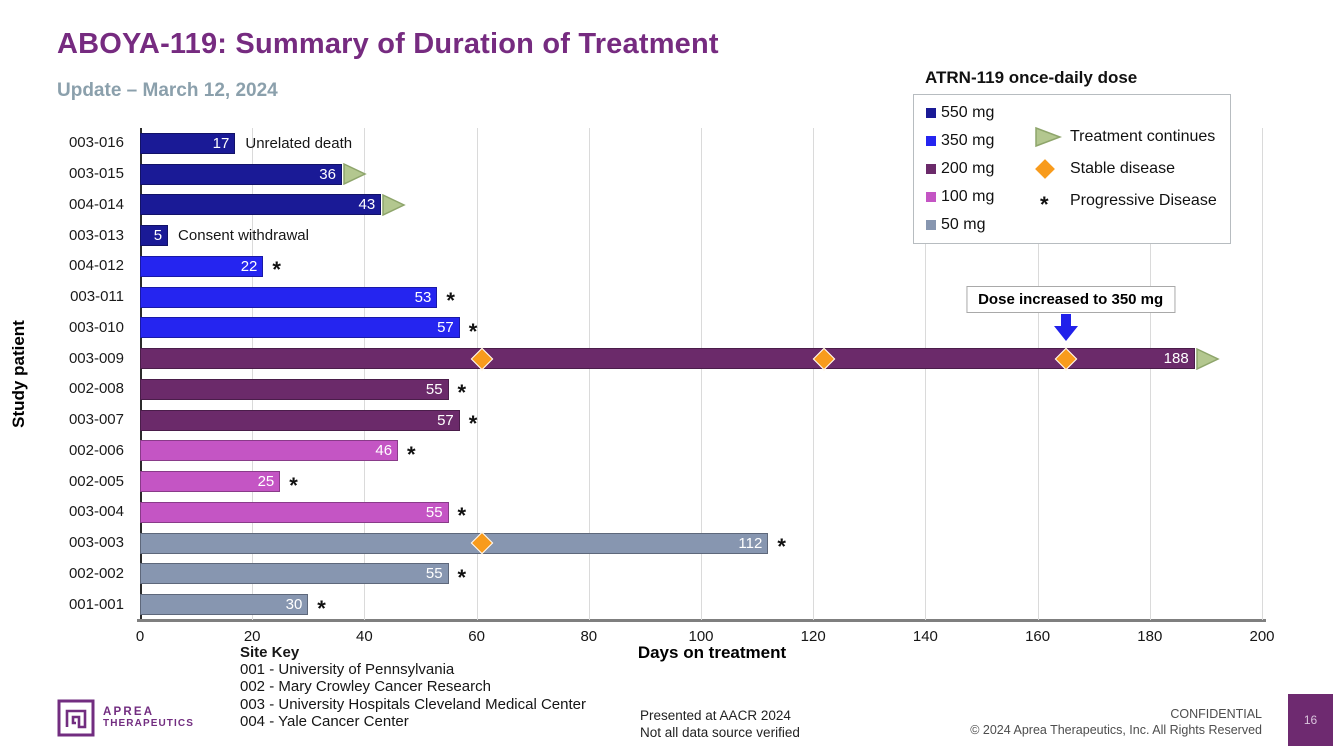 The image size is (1333, 749). Describe the element at coordinates (324, 721) in the screenshot. I see `site-key-entry: 004 - Yale Cancer Center` at that location.